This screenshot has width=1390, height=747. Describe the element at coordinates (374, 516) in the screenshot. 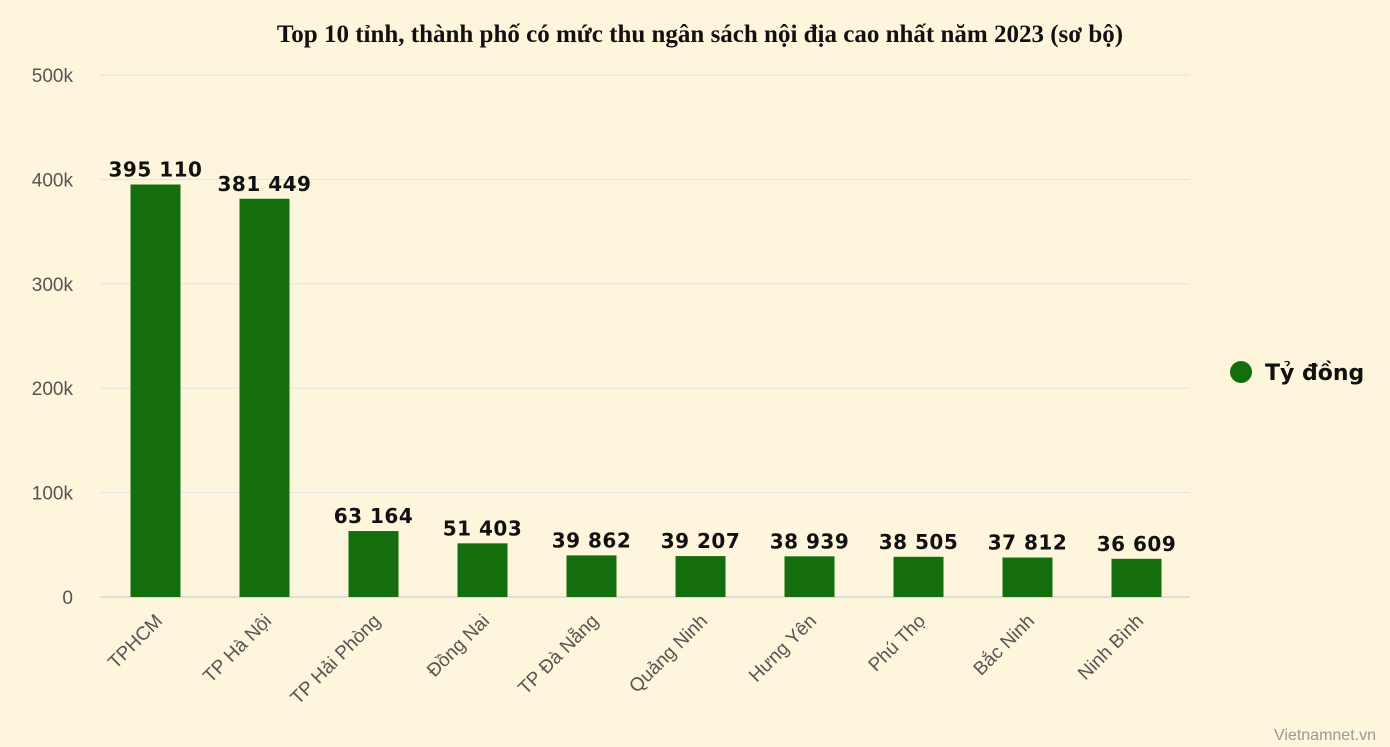

I see `data-label: 63 164` at that location.